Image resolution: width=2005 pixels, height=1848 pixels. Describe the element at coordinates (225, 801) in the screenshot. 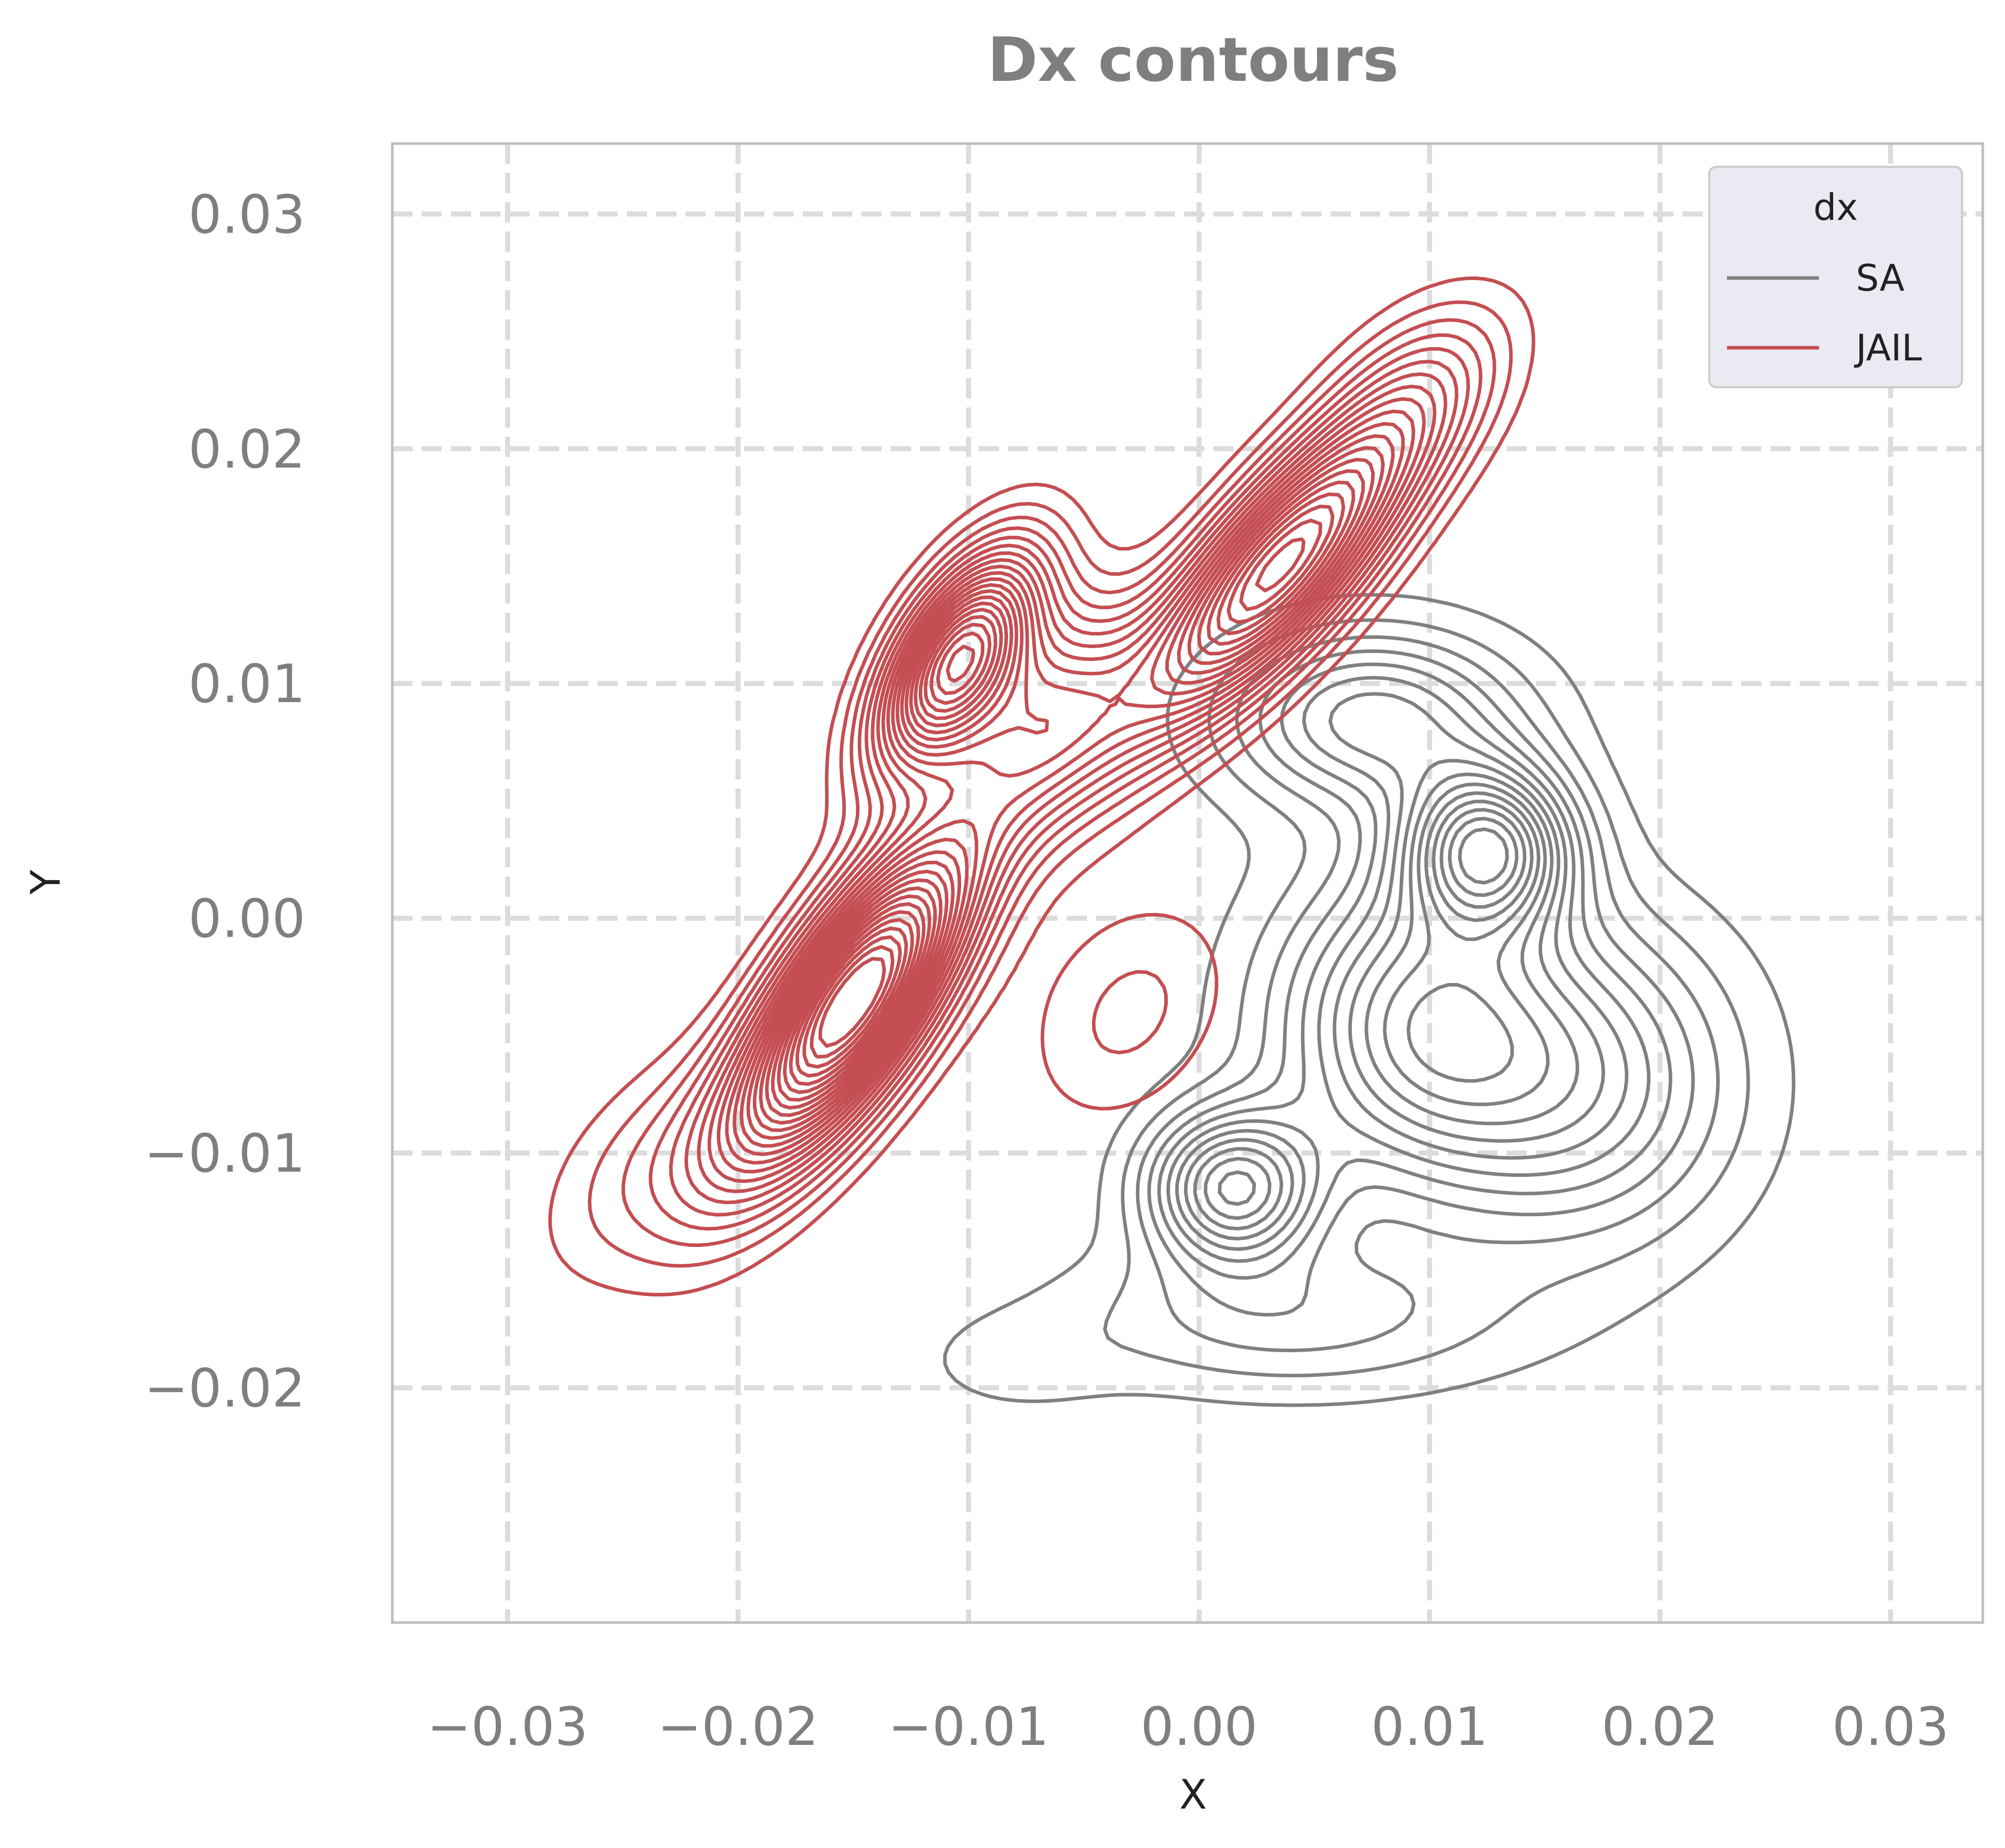

I see `y-tick-labels: −0.02 −0.01 0.00 0.01 0.02 0.03` at that location.